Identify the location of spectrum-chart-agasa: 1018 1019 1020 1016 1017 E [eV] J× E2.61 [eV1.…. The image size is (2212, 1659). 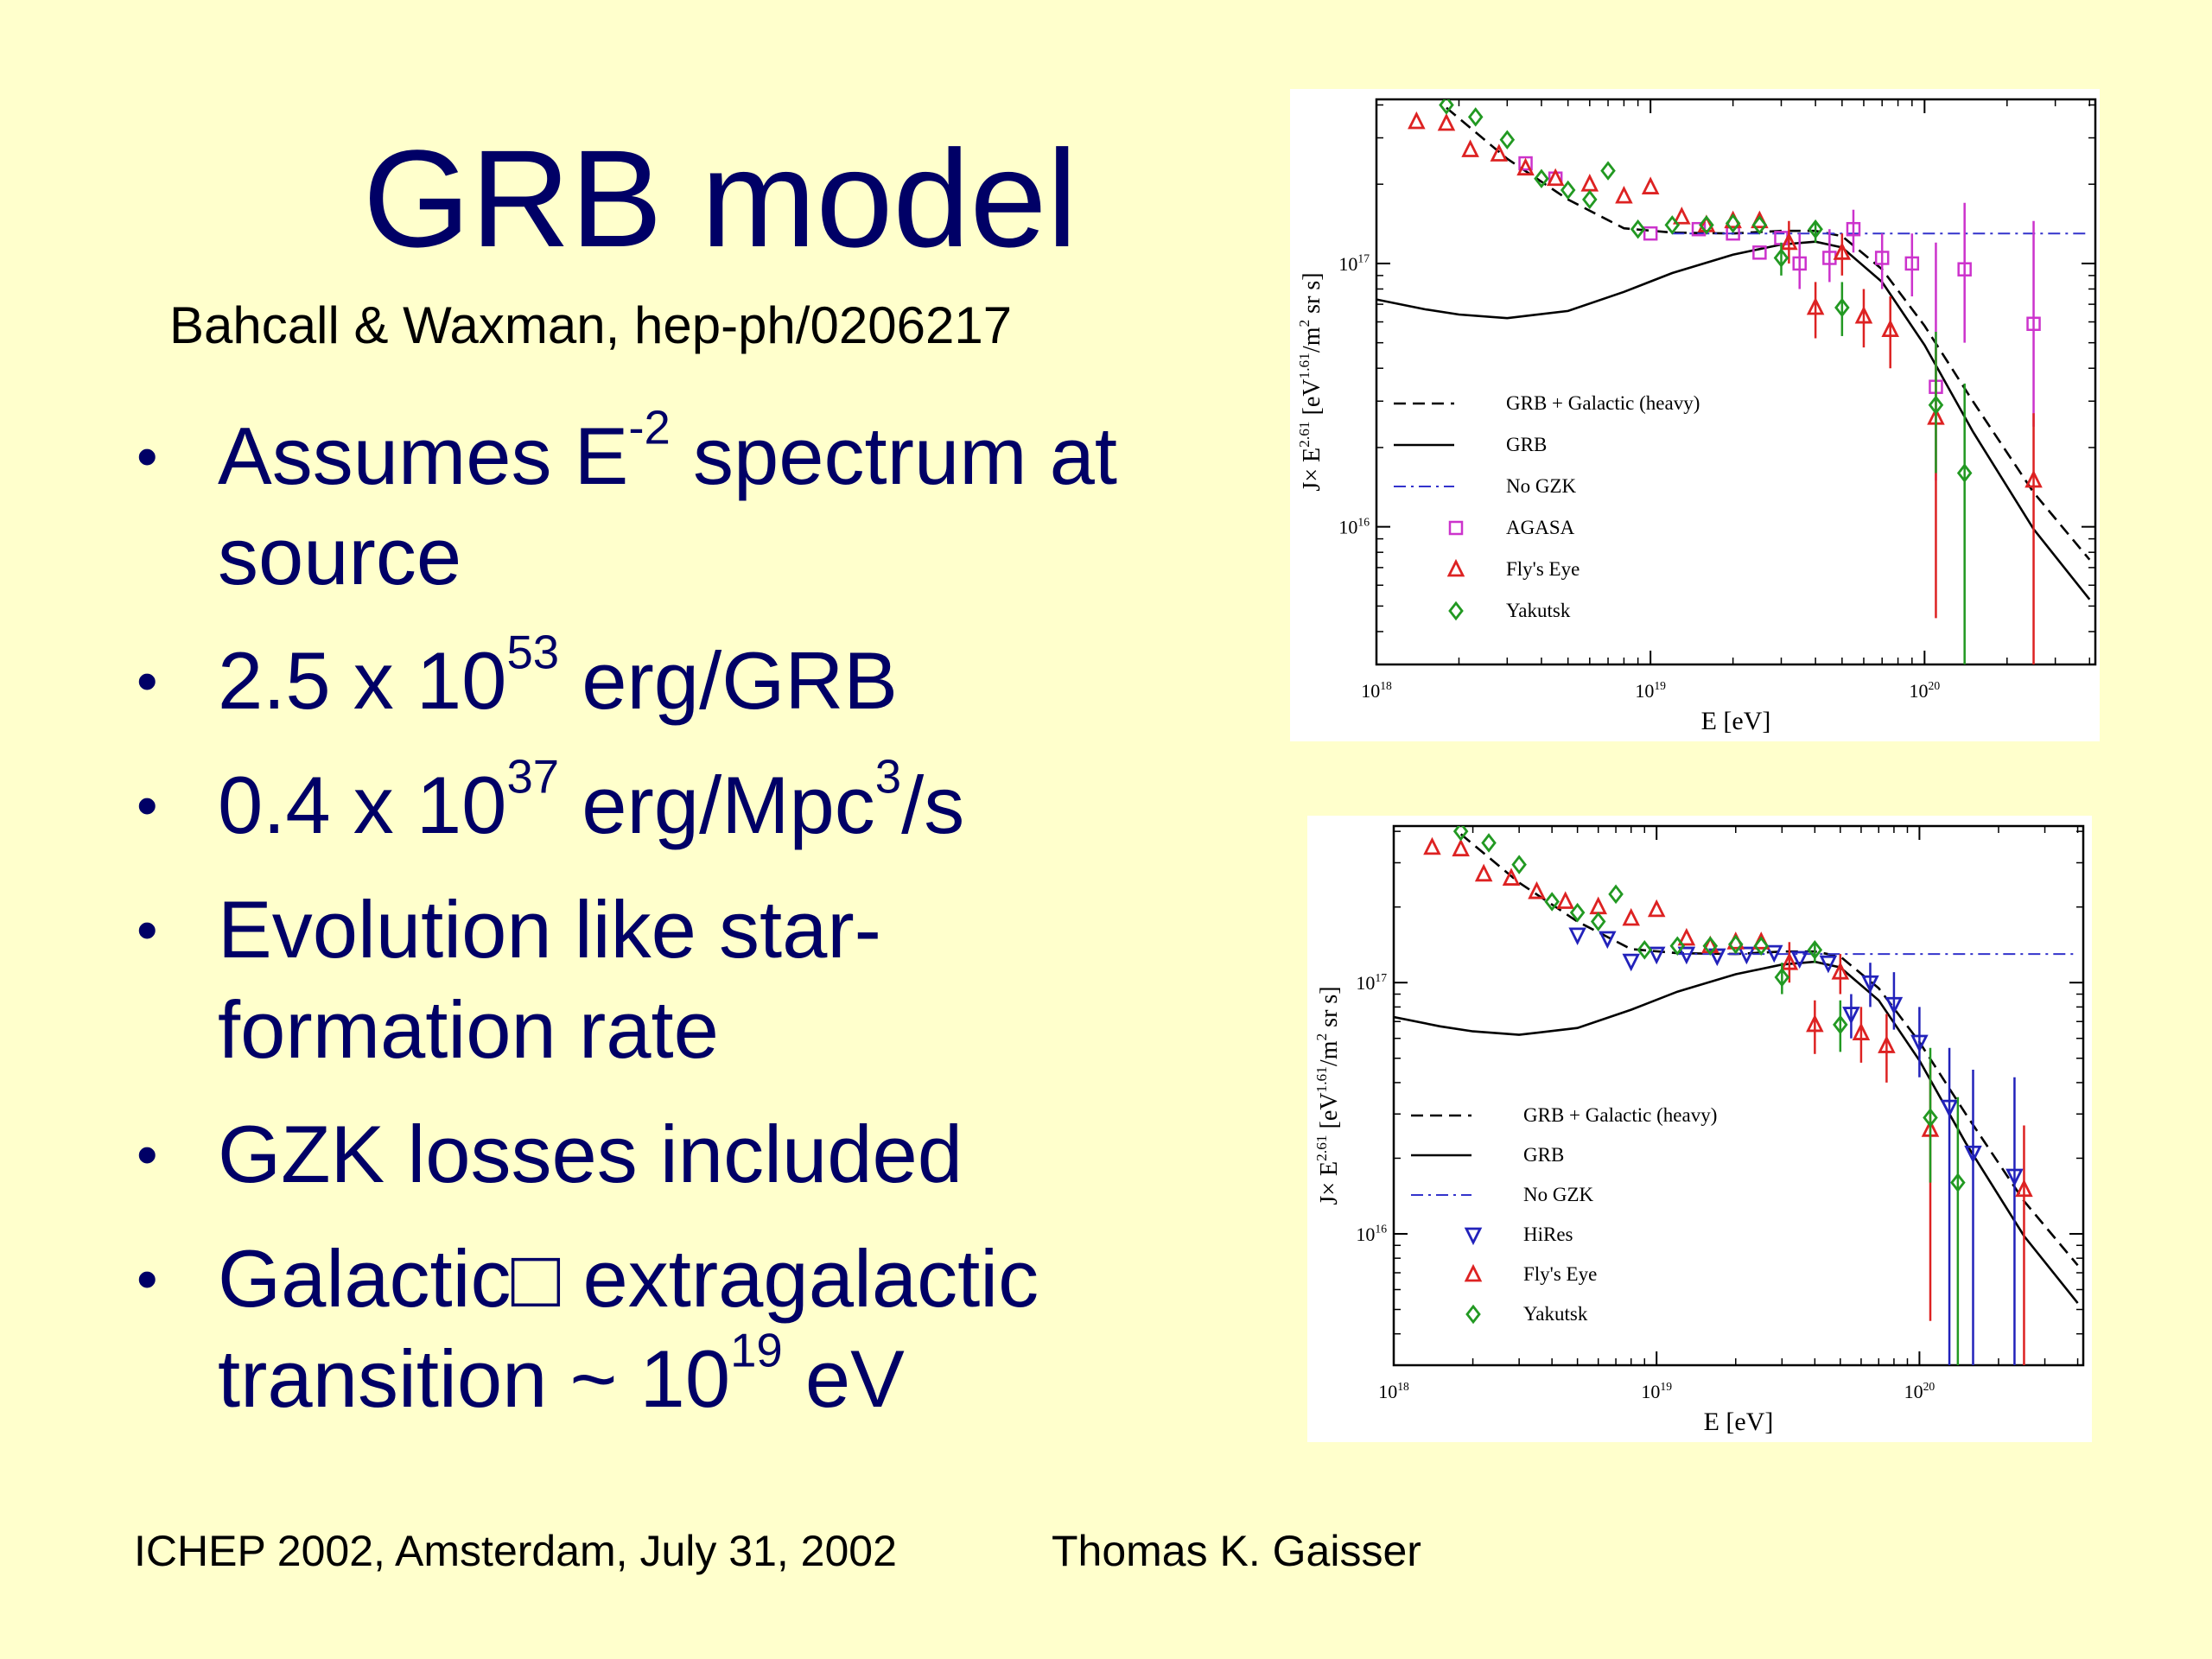
(1695, 415).